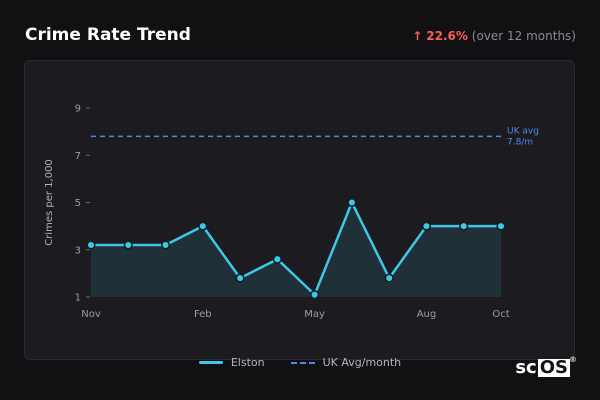  I want to click on y-tick-label: 9, so click(78, 109).